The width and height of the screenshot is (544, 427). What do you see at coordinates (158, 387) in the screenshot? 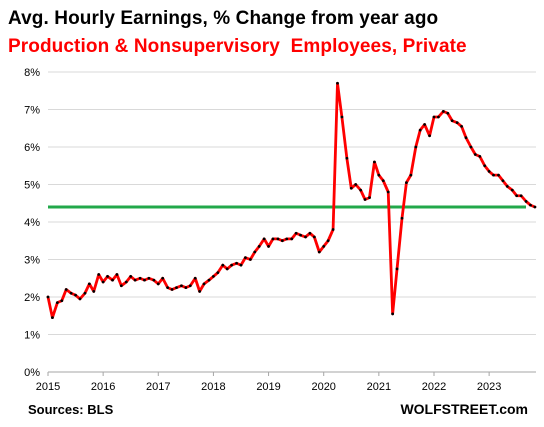
I see `x-tick-label: 2017` at bounding box center [158, 387].